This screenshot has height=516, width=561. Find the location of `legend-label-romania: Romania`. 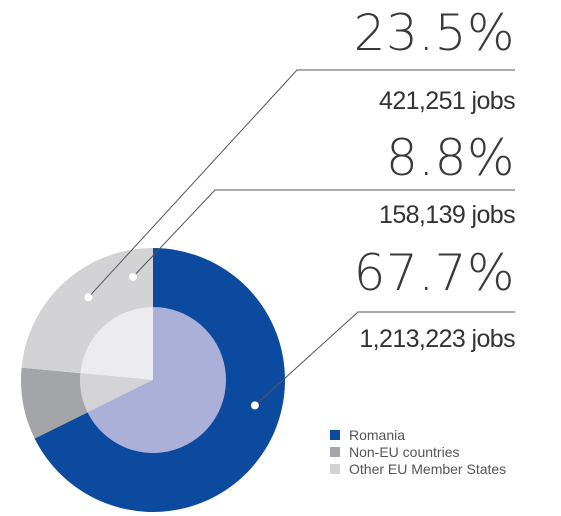

legend-label-romania: Romania is located at coordinates (377, 434).